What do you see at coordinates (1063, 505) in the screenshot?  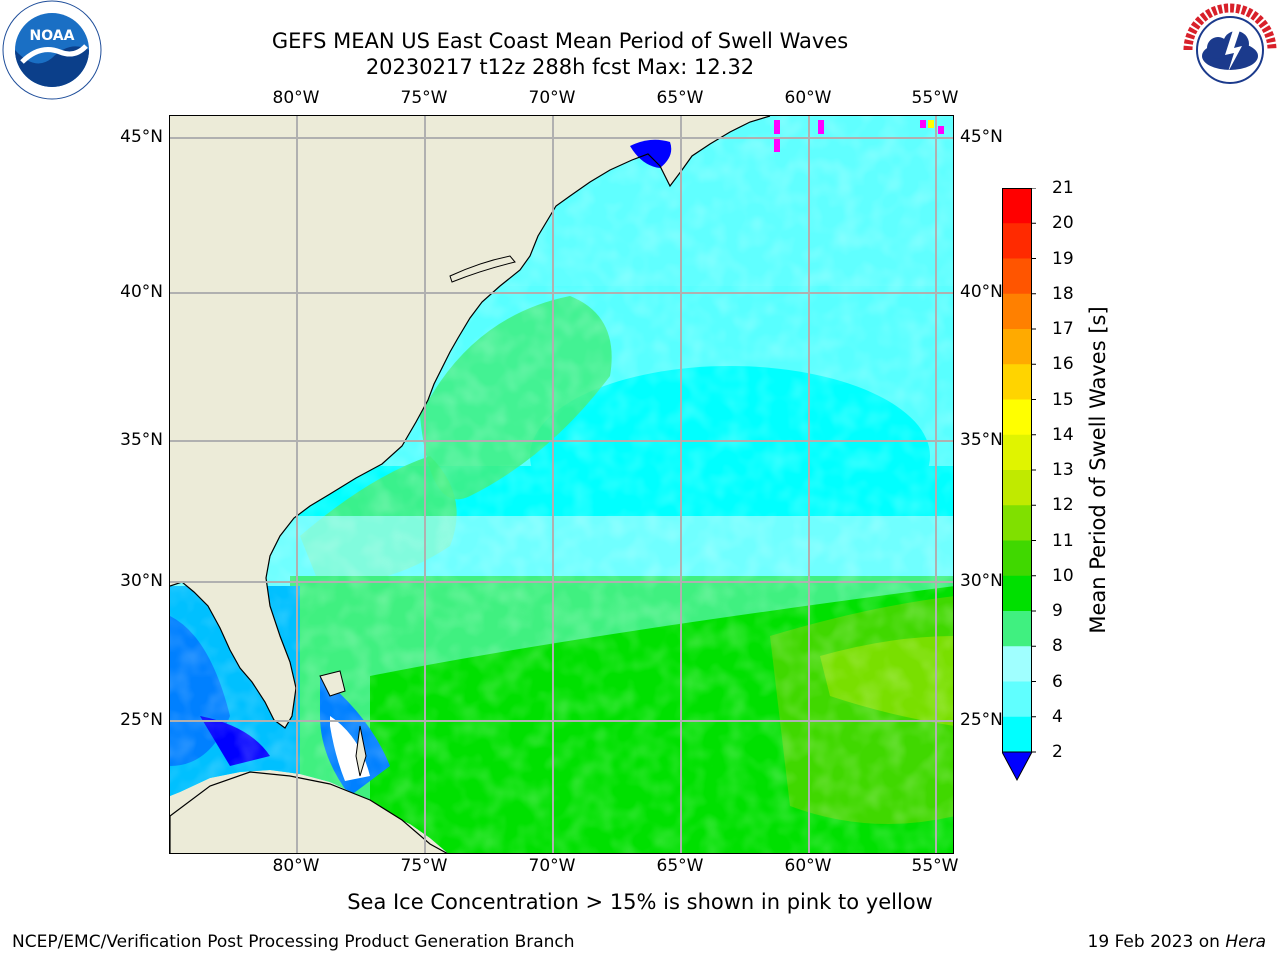 I see `colorbar-tick-label: 12` at bounding box center [1063, 505].